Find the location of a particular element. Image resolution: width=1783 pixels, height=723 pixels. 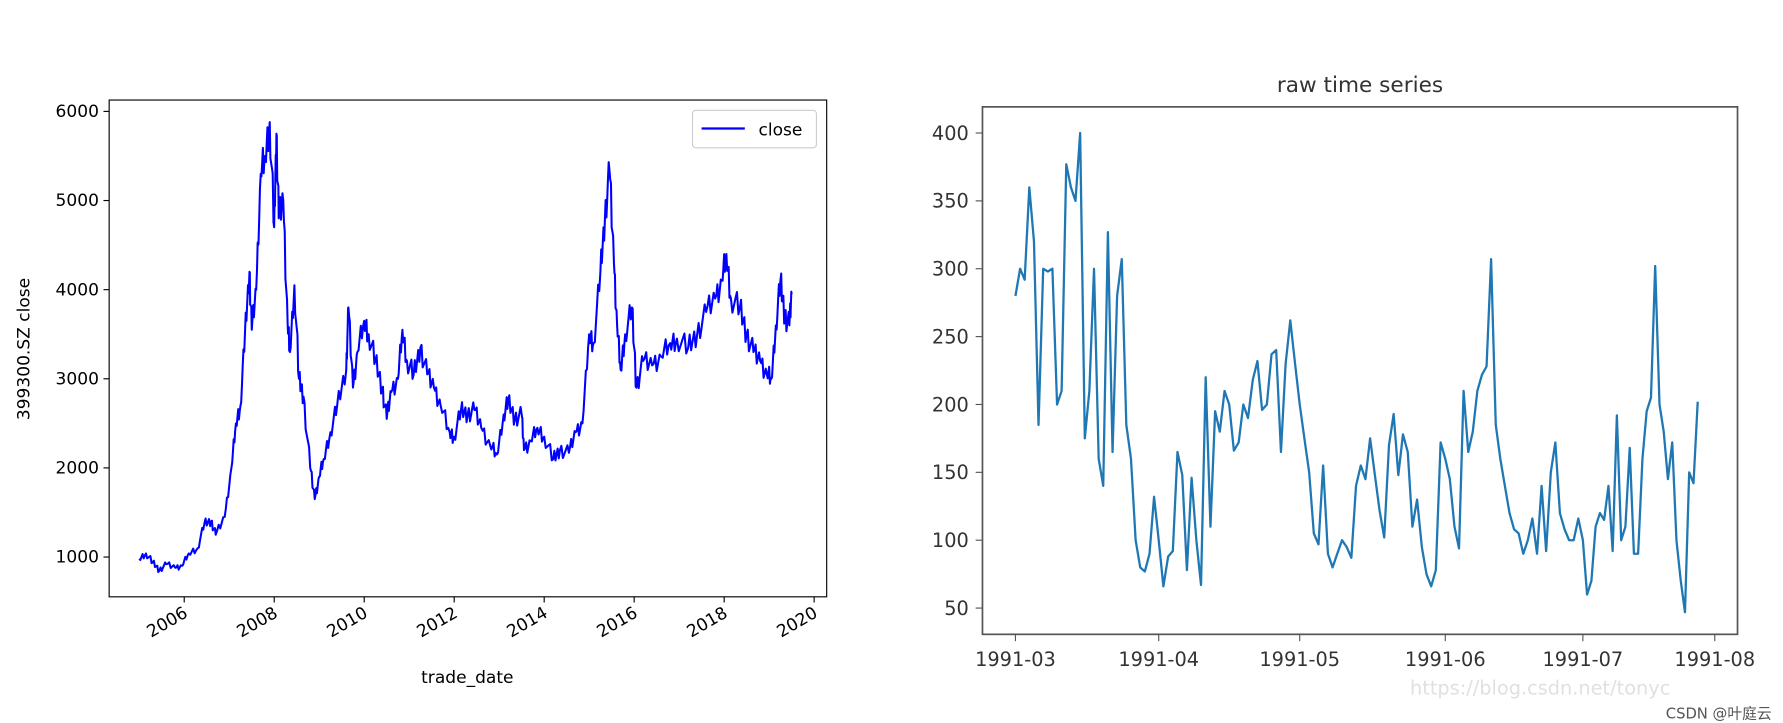

x-tick-label: 2014 is located at coordinates (528, 622).